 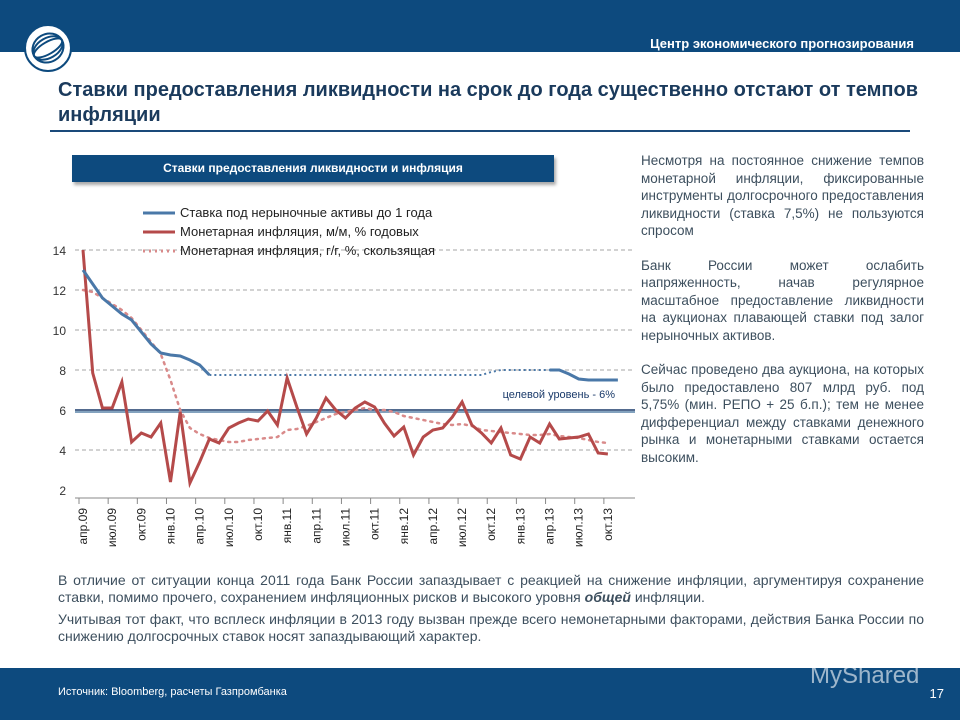 What do you see at coordinates (299, 231) in the screenshot?
I see `legend-label: Монетарная инфляция, м/м, % годовых` at bounding box center [299, 231].